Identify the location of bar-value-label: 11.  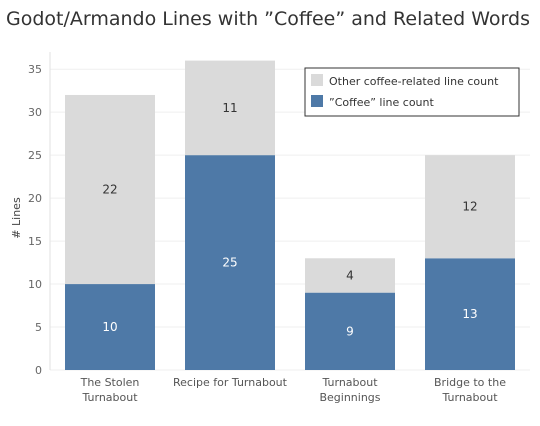
(229, 108).